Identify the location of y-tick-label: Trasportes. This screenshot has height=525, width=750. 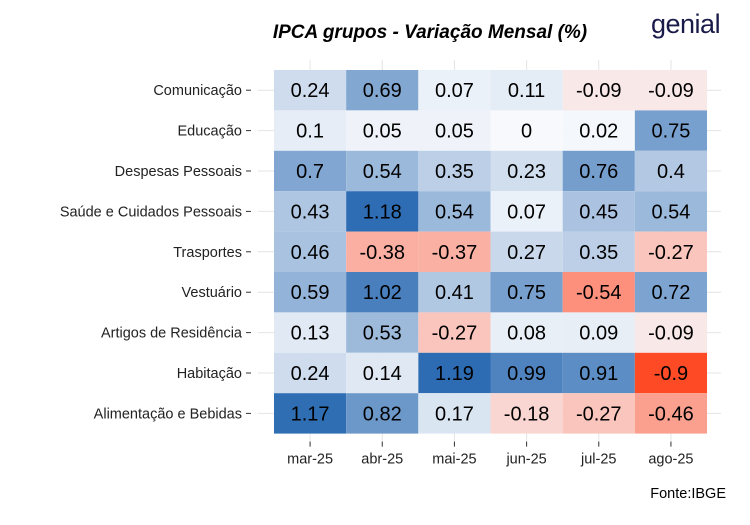
(207, 253).